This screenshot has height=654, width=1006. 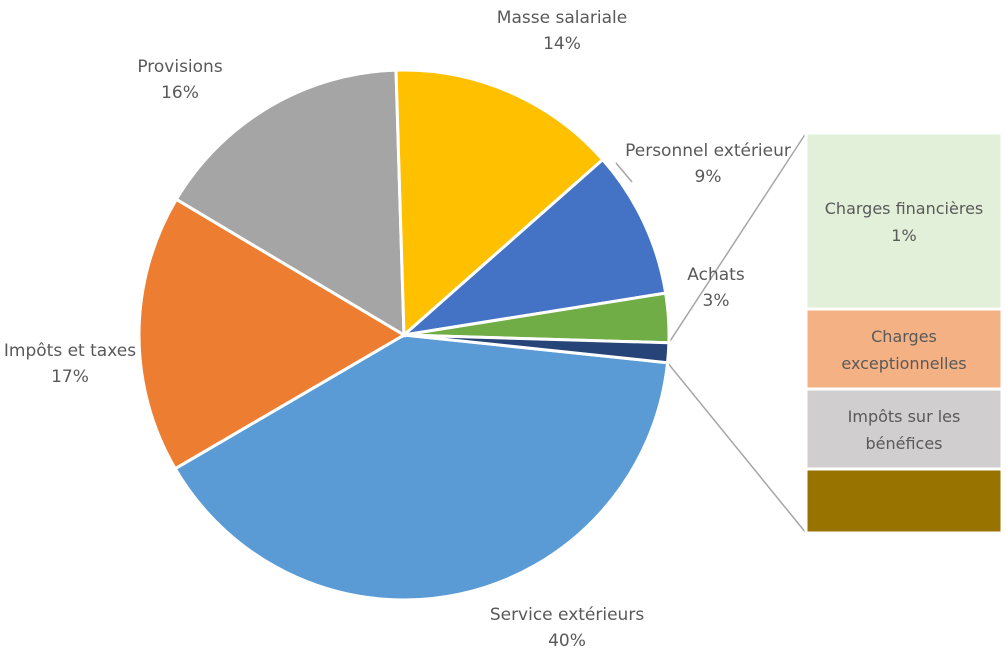 I want to click on pie-slice-impots-et-taxes, so click(x=272, y=334).